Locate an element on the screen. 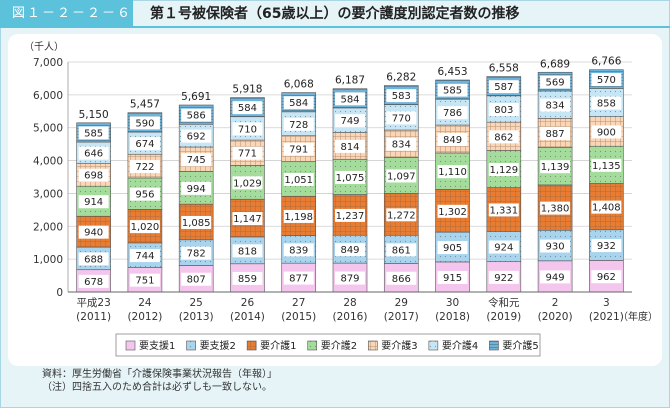 Image resolution: width=670 pixels, height=408 pixels. data-label: 570 is located at coordinates (606, 80).